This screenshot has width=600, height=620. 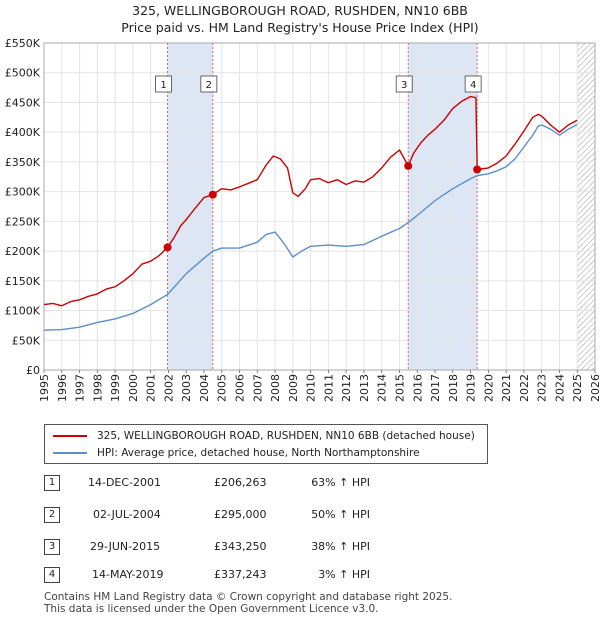 I want to click on sale-badge: 2, so click(x=52, y=515).